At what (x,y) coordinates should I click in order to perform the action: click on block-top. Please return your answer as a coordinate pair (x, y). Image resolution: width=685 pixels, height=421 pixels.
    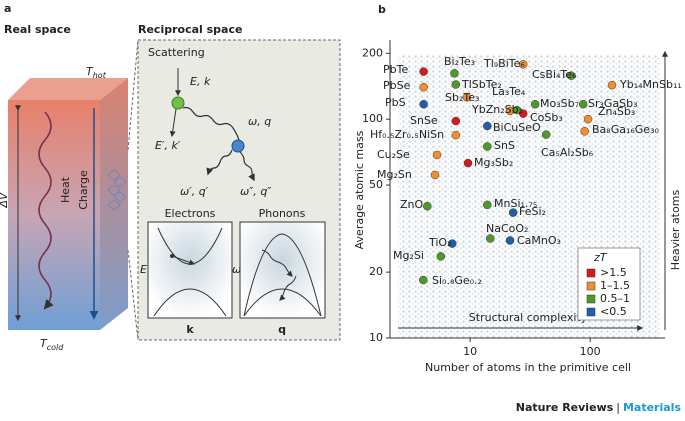
    Looking at the image, I should click on (68, 89).